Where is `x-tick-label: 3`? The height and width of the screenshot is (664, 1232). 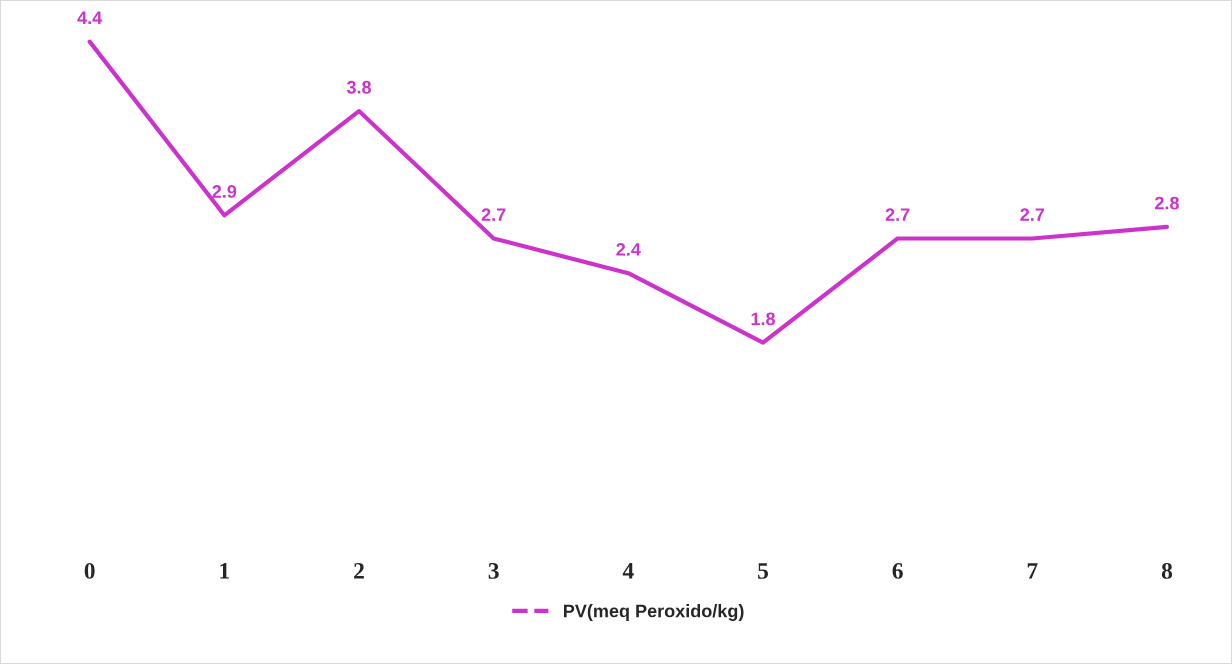
x-tick-label: 3 is located at coordinates (493, 570).